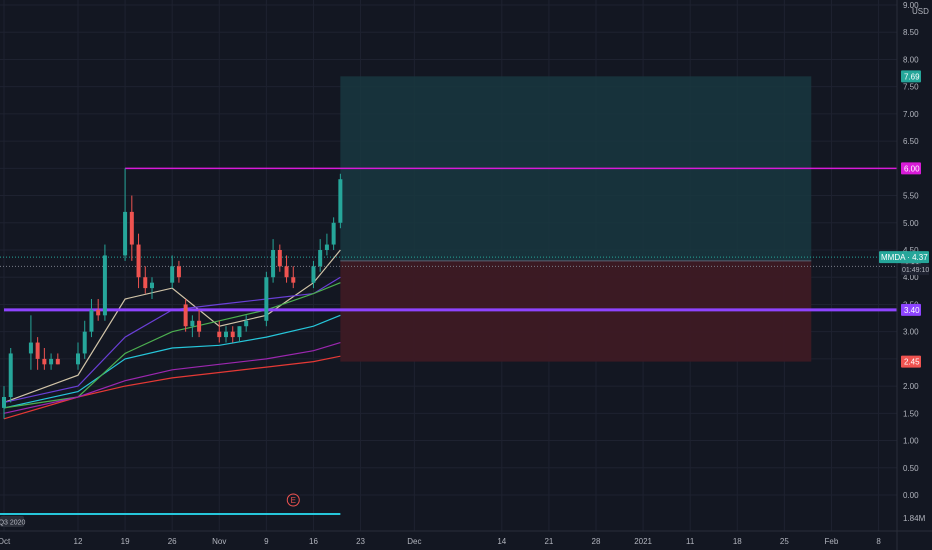 This screenshot has width=932, height=550. I want to click on time-axis: Oct 12 19 26 Nov 9 16 23 Dec 14 21 28 2021 11 18 25 Feb 8, so click(440, 541).